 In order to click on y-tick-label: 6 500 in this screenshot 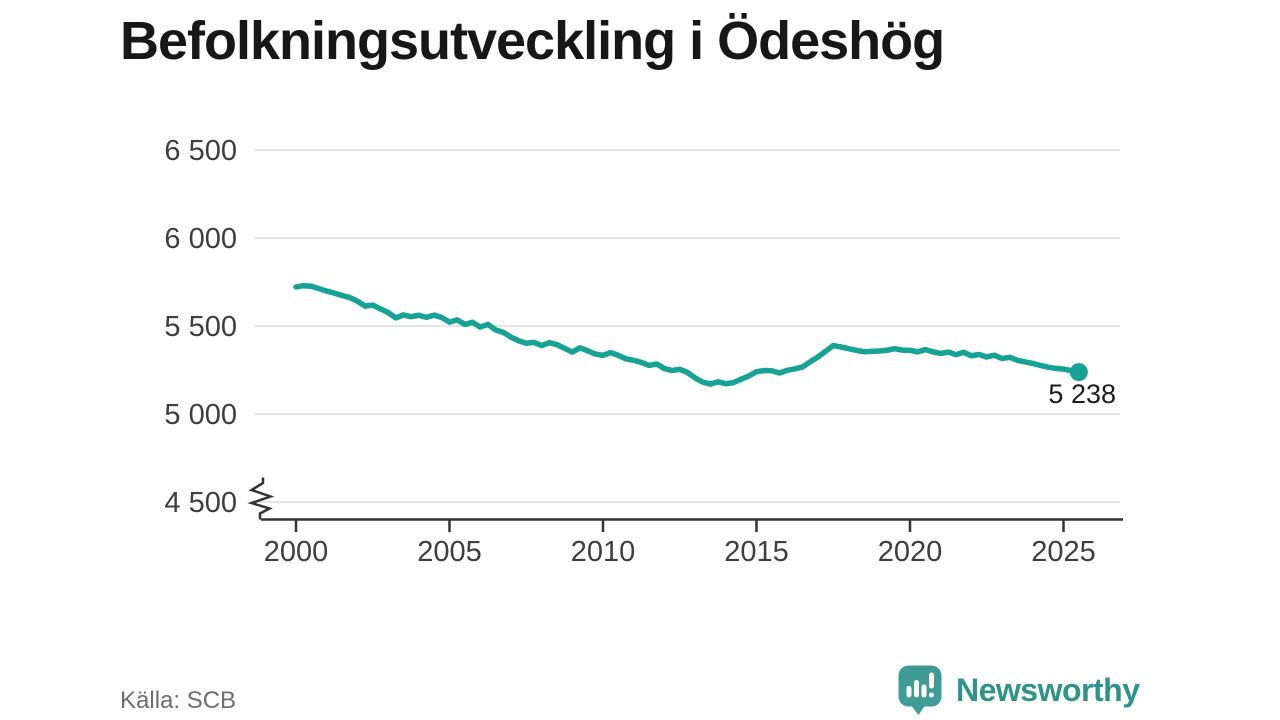, I will do `click(200, 151)`.